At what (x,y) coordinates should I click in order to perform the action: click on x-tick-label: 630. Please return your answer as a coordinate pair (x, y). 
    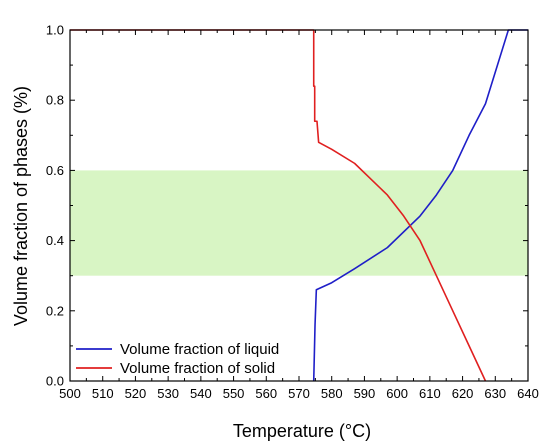
    Looking at the image, I should click on (495, 393).